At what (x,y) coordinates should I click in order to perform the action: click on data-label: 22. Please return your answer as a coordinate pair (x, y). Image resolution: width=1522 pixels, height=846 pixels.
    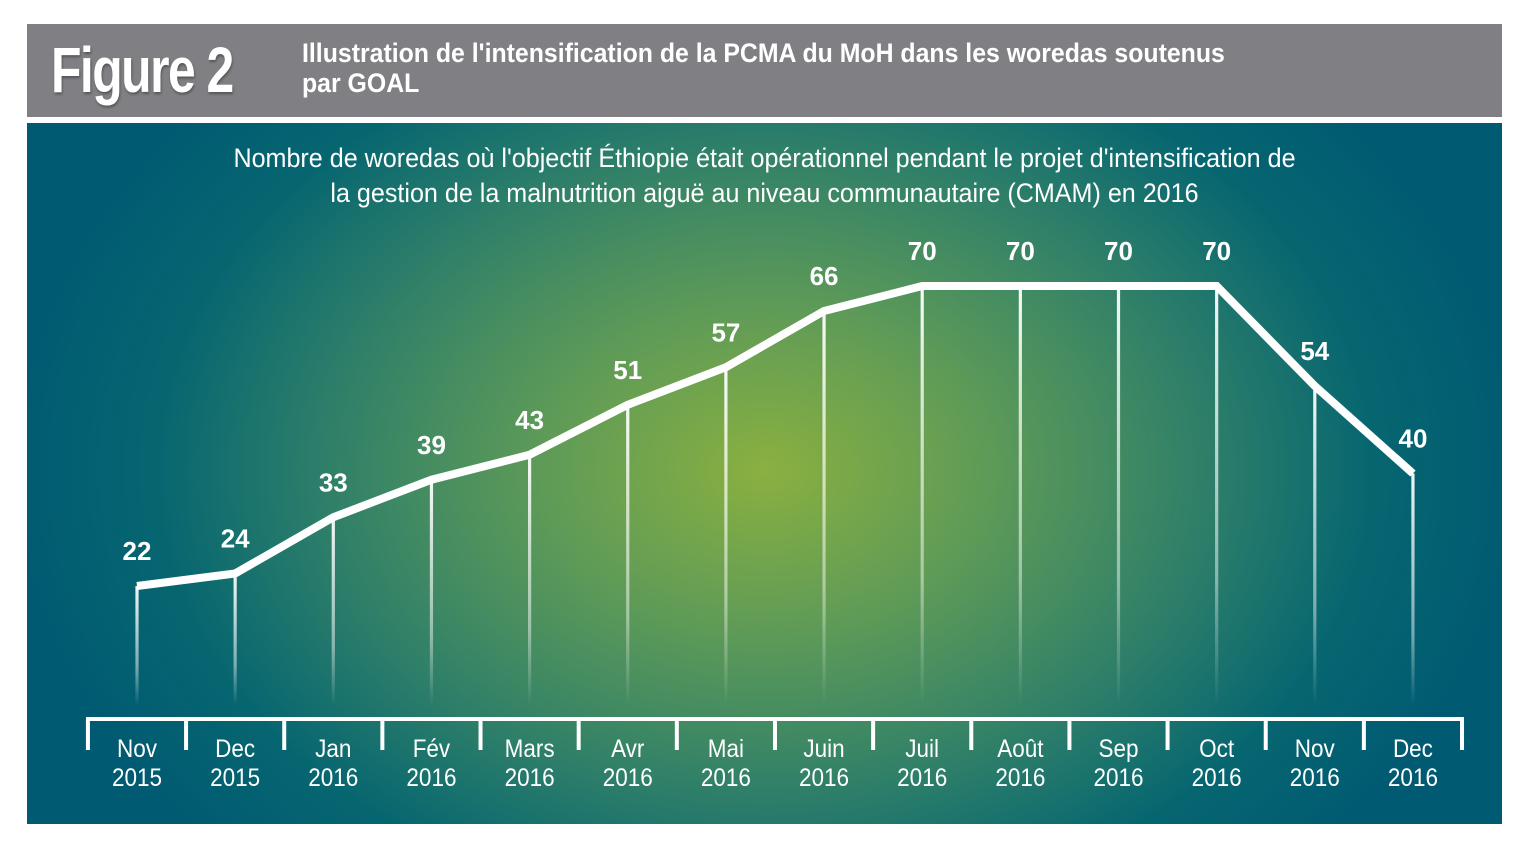
    Looking at the image, I should click on (137, 551).